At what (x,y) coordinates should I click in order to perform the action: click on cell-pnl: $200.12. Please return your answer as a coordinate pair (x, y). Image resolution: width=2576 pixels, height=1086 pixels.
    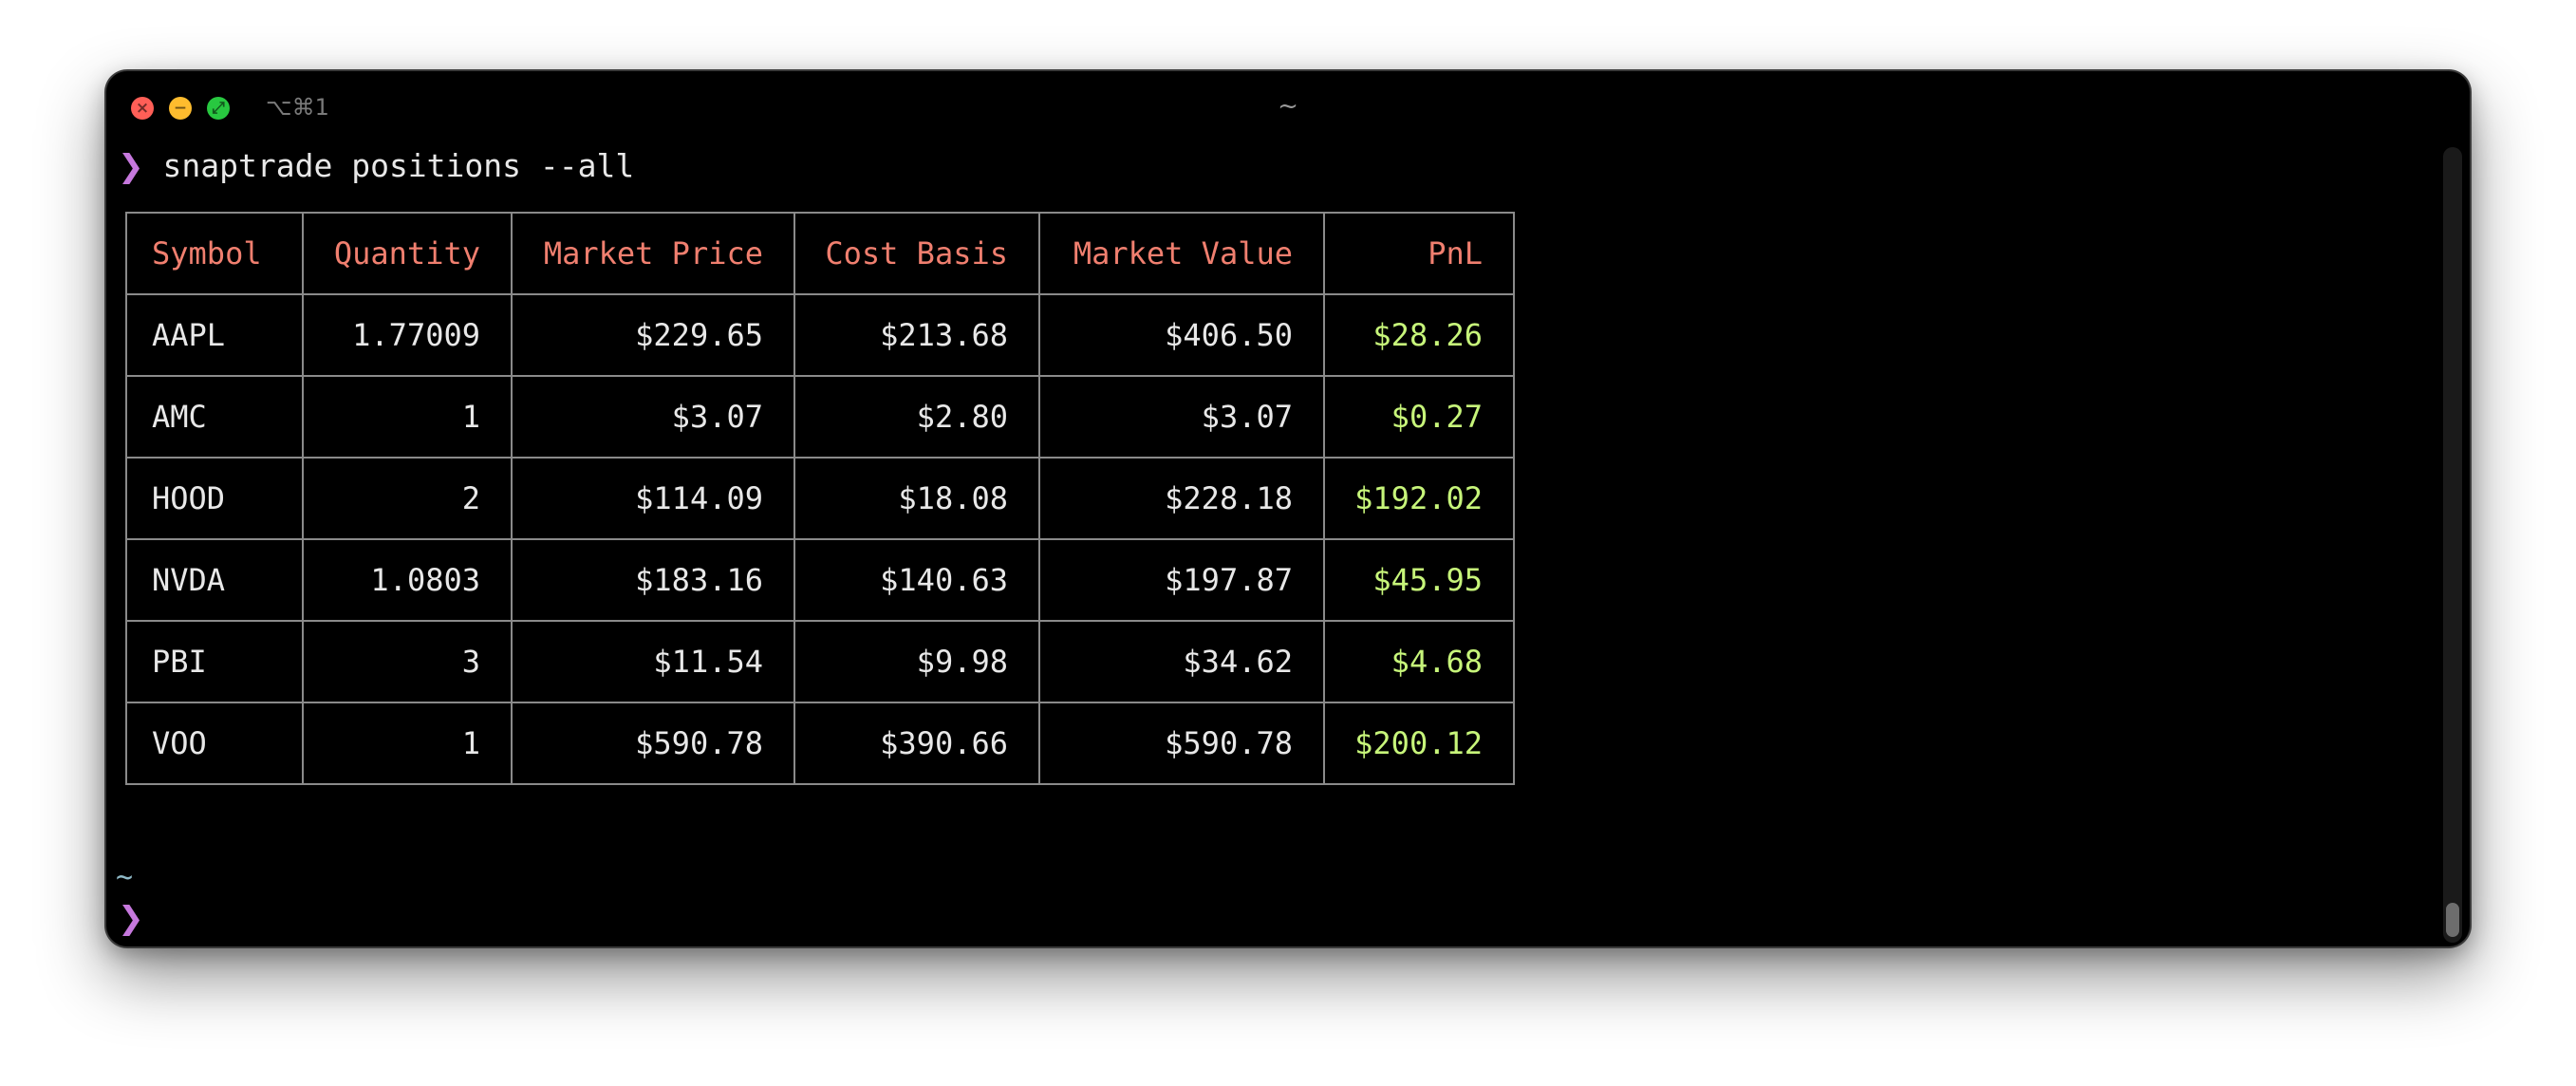
    Looking at the image, I should click on (1419, 743).